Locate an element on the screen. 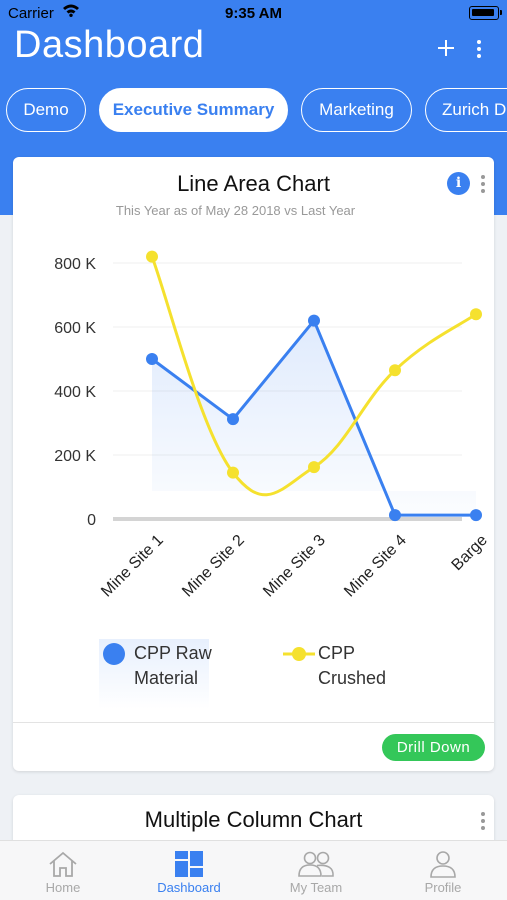 This screenshot has height=900, width=507. tabbar-item-dashboard: Dashboard is located at coordinates (189, 870).